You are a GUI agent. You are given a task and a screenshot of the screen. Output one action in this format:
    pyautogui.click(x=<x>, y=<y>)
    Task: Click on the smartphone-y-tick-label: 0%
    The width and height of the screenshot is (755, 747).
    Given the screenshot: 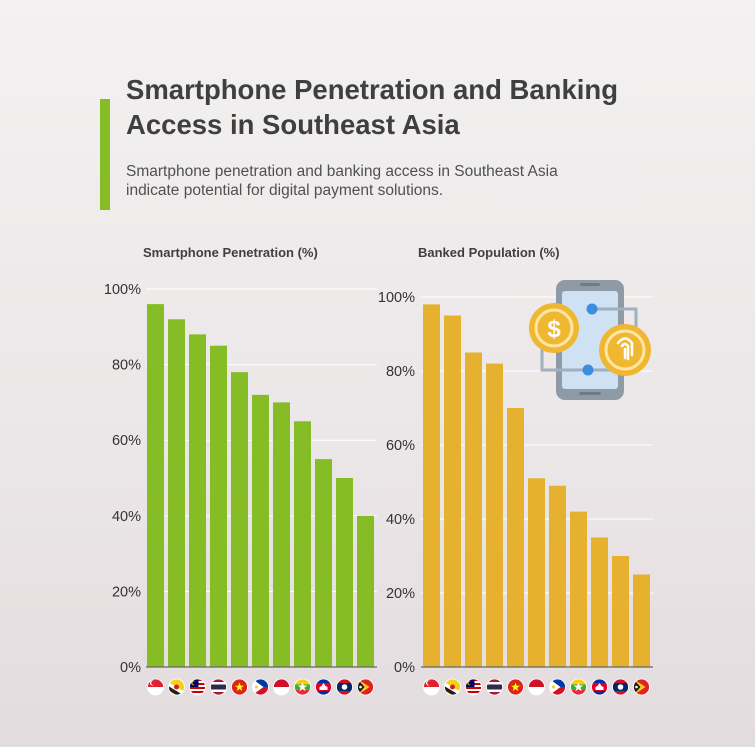 What is the action you would take?
    pyautogui.click(x=130, y=668)
    